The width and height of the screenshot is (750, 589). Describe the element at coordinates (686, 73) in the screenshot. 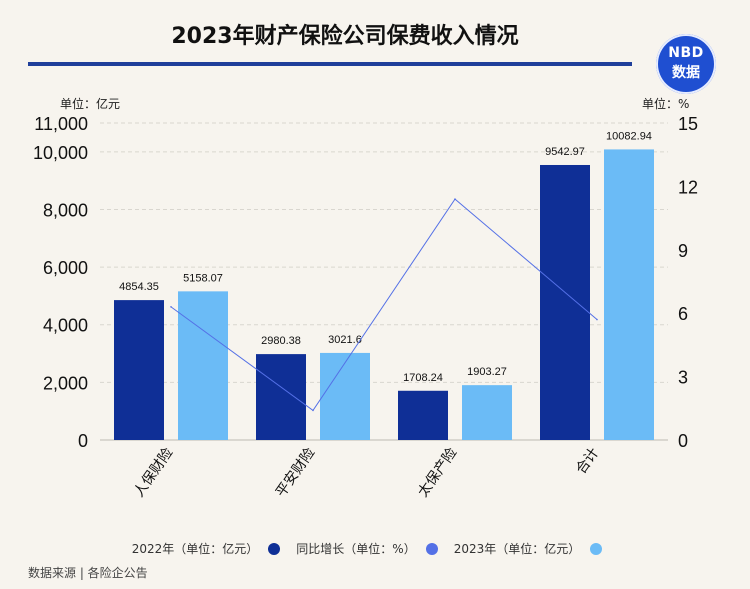

I see `logo-text-data: 数据` at that location.